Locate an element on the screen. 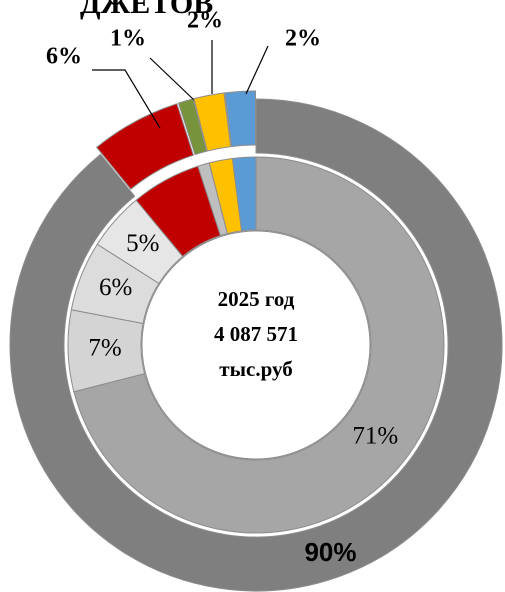 Image resolution: width=505 pixels, height=592 pixels. center-text: 4 087 571 is located at coordinates (256, 334).